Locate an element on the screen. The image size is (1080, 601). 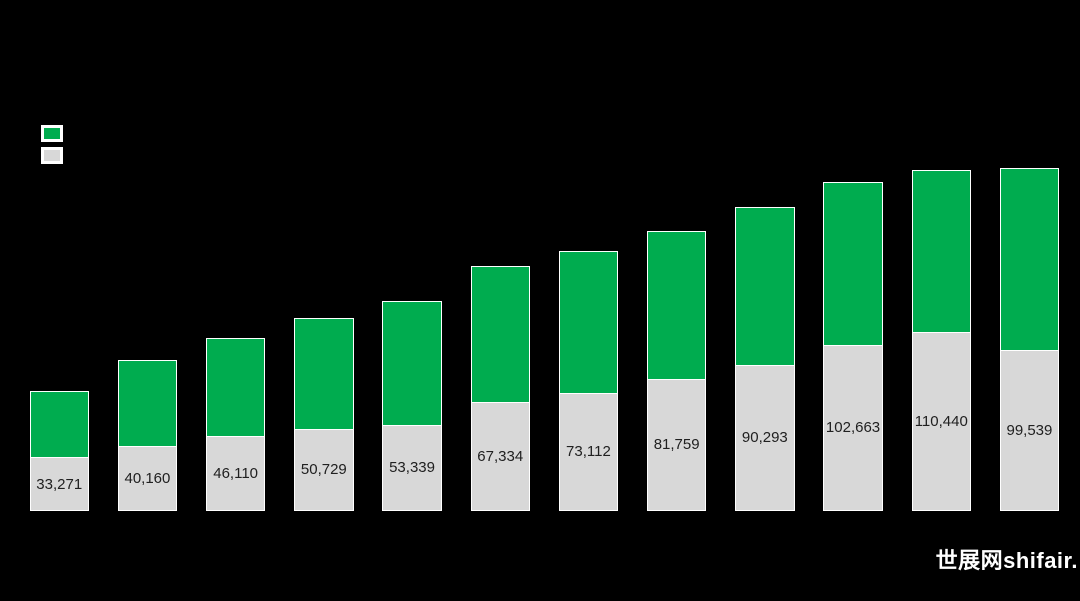
bar-value-label: 99,539 is located at coordinates (1029, 430).